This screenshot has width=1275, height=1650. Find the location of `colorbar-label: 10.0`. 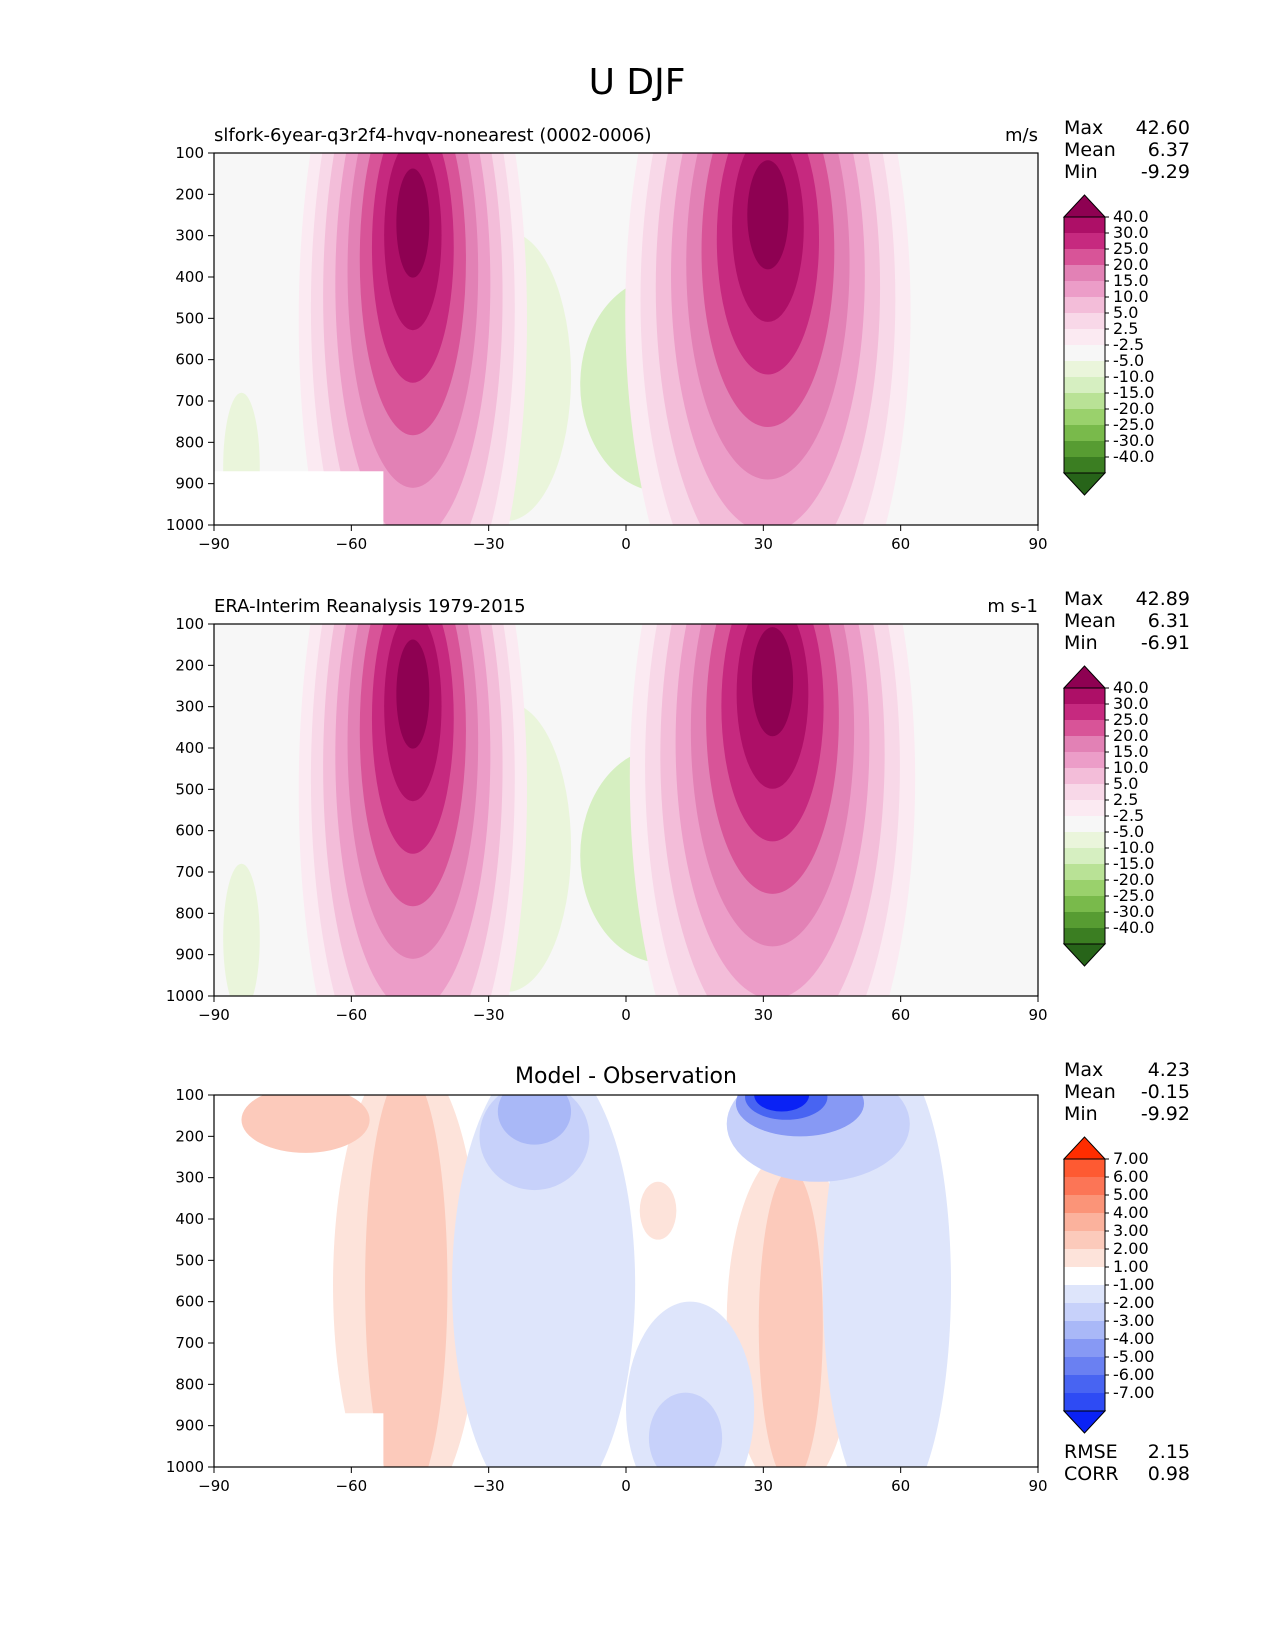

colorbar-label: 10.0 is located at coordinates (1131, 767).